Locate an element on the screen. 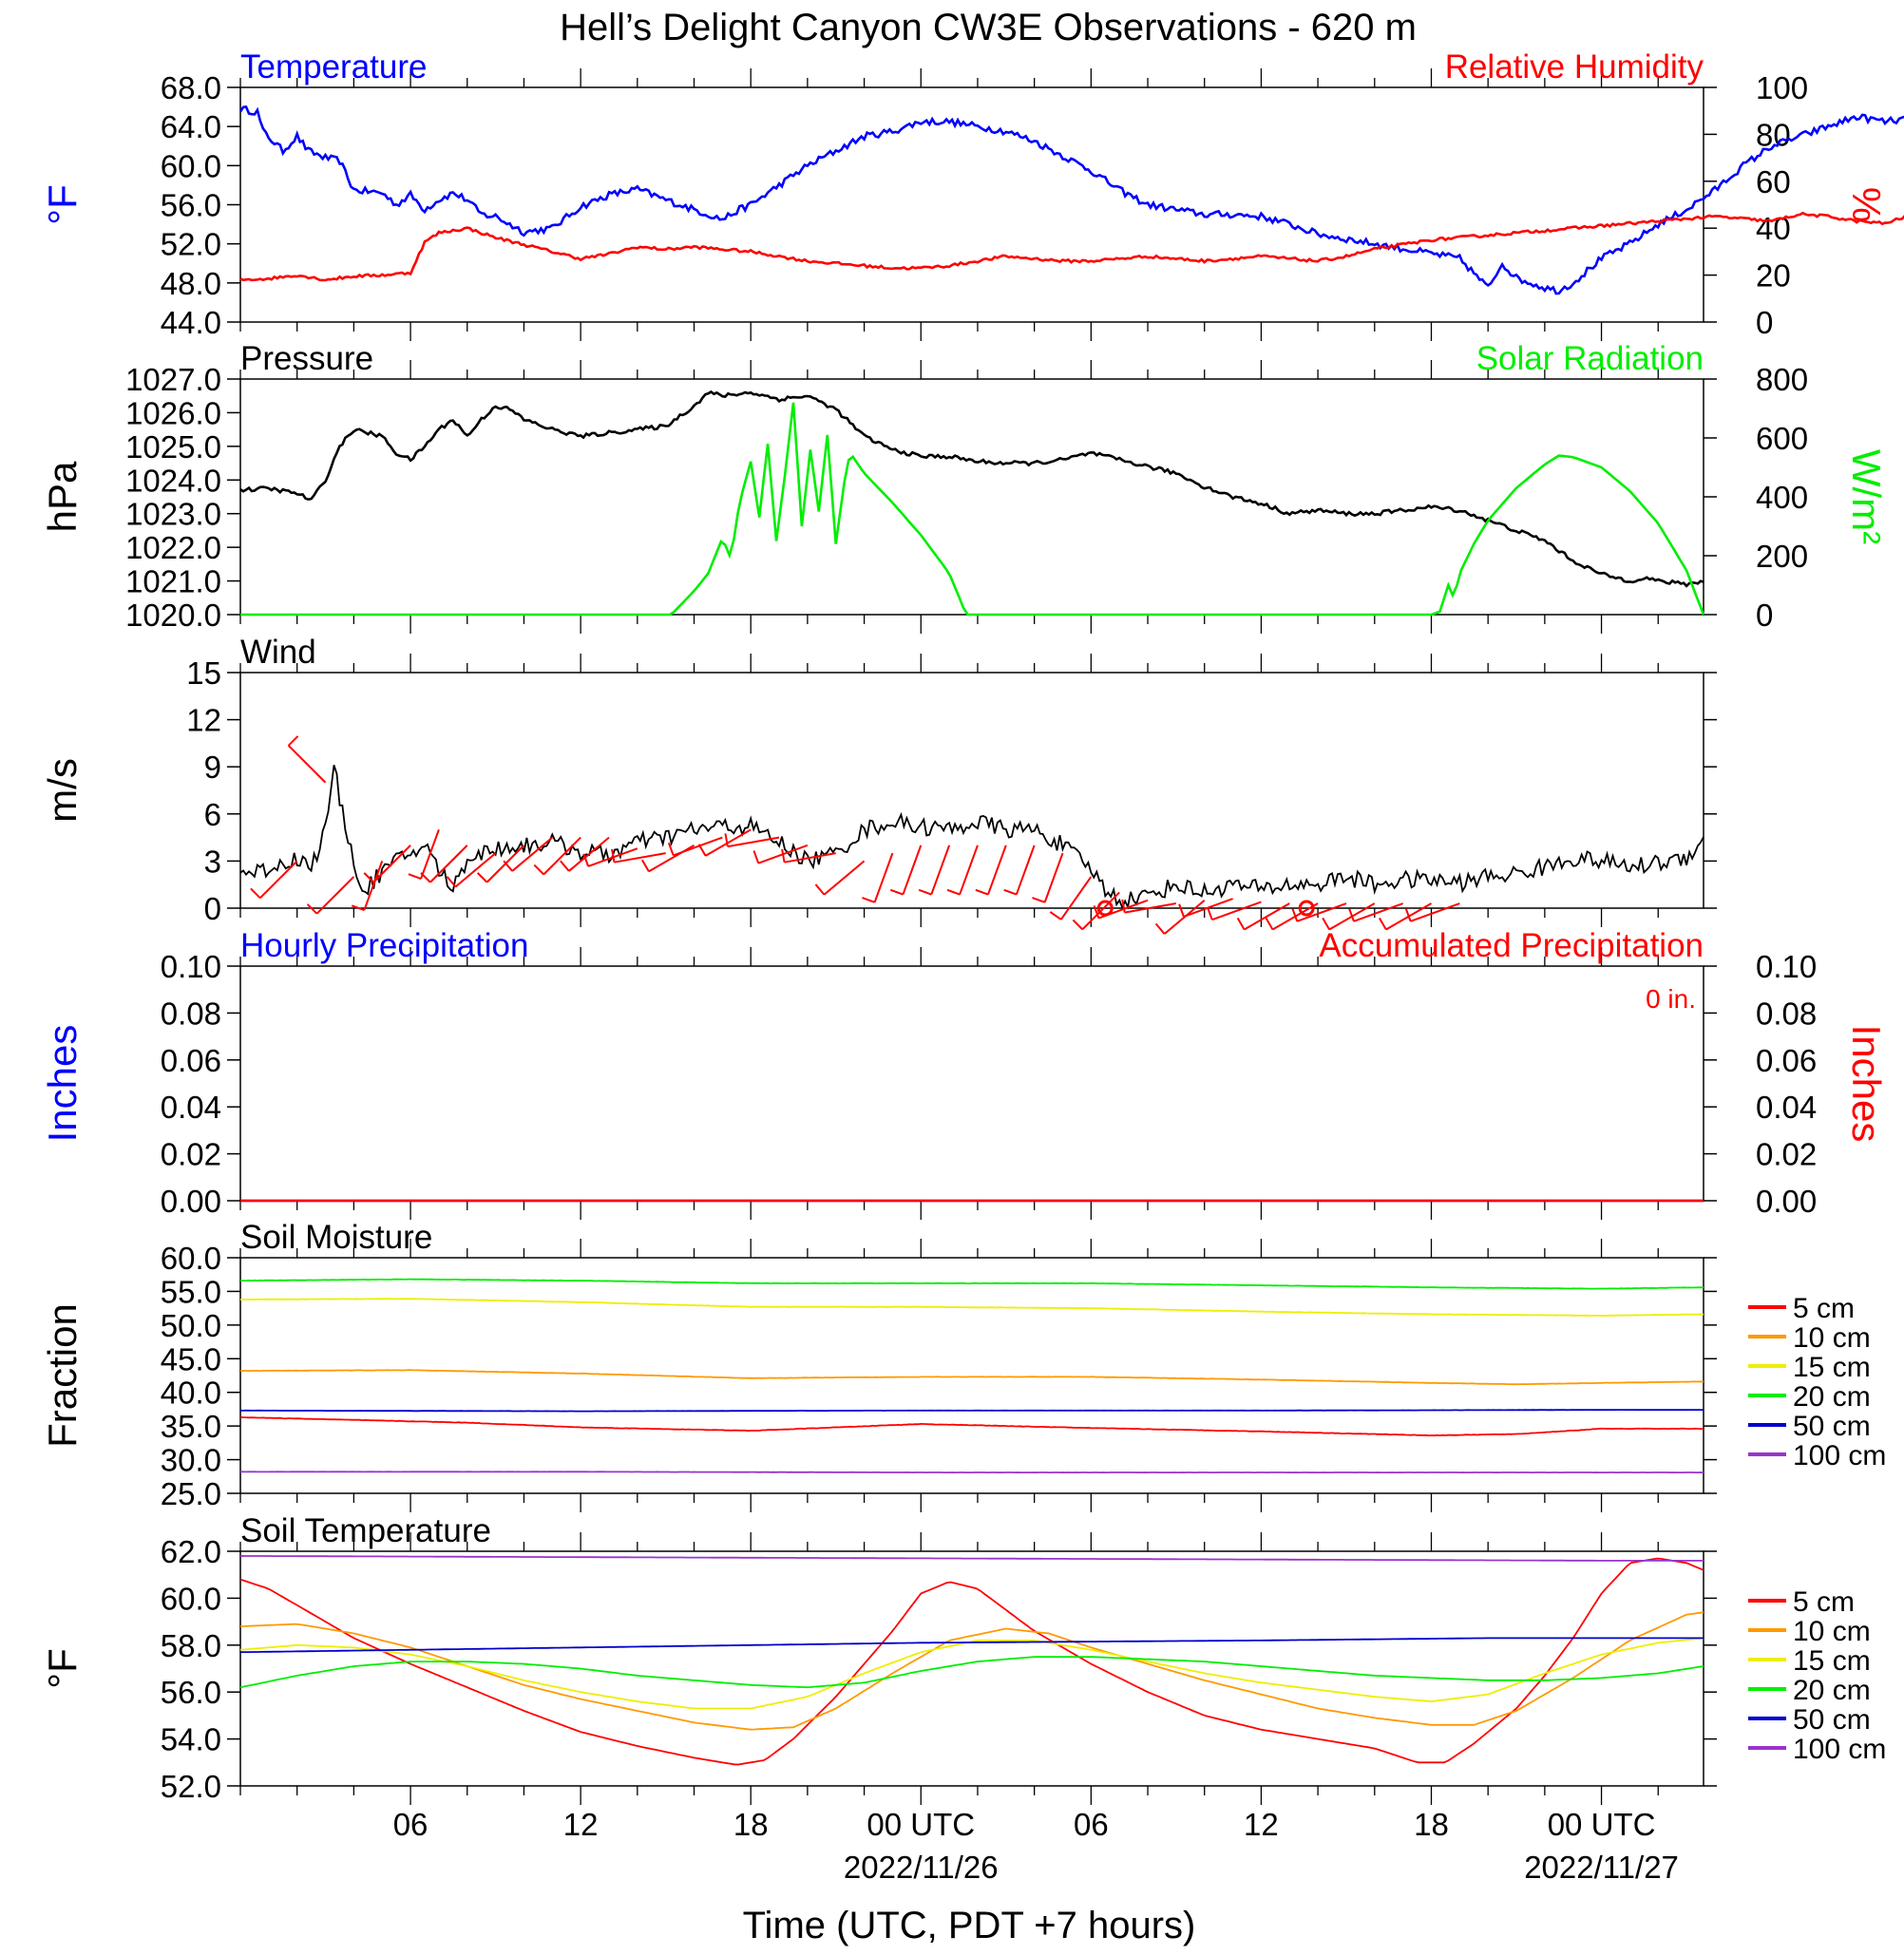 This screenshot has width=1904, height=1955. x-axis-label: Time (UTC, PDT +7 hours) is located at coordinates (970, 1925).